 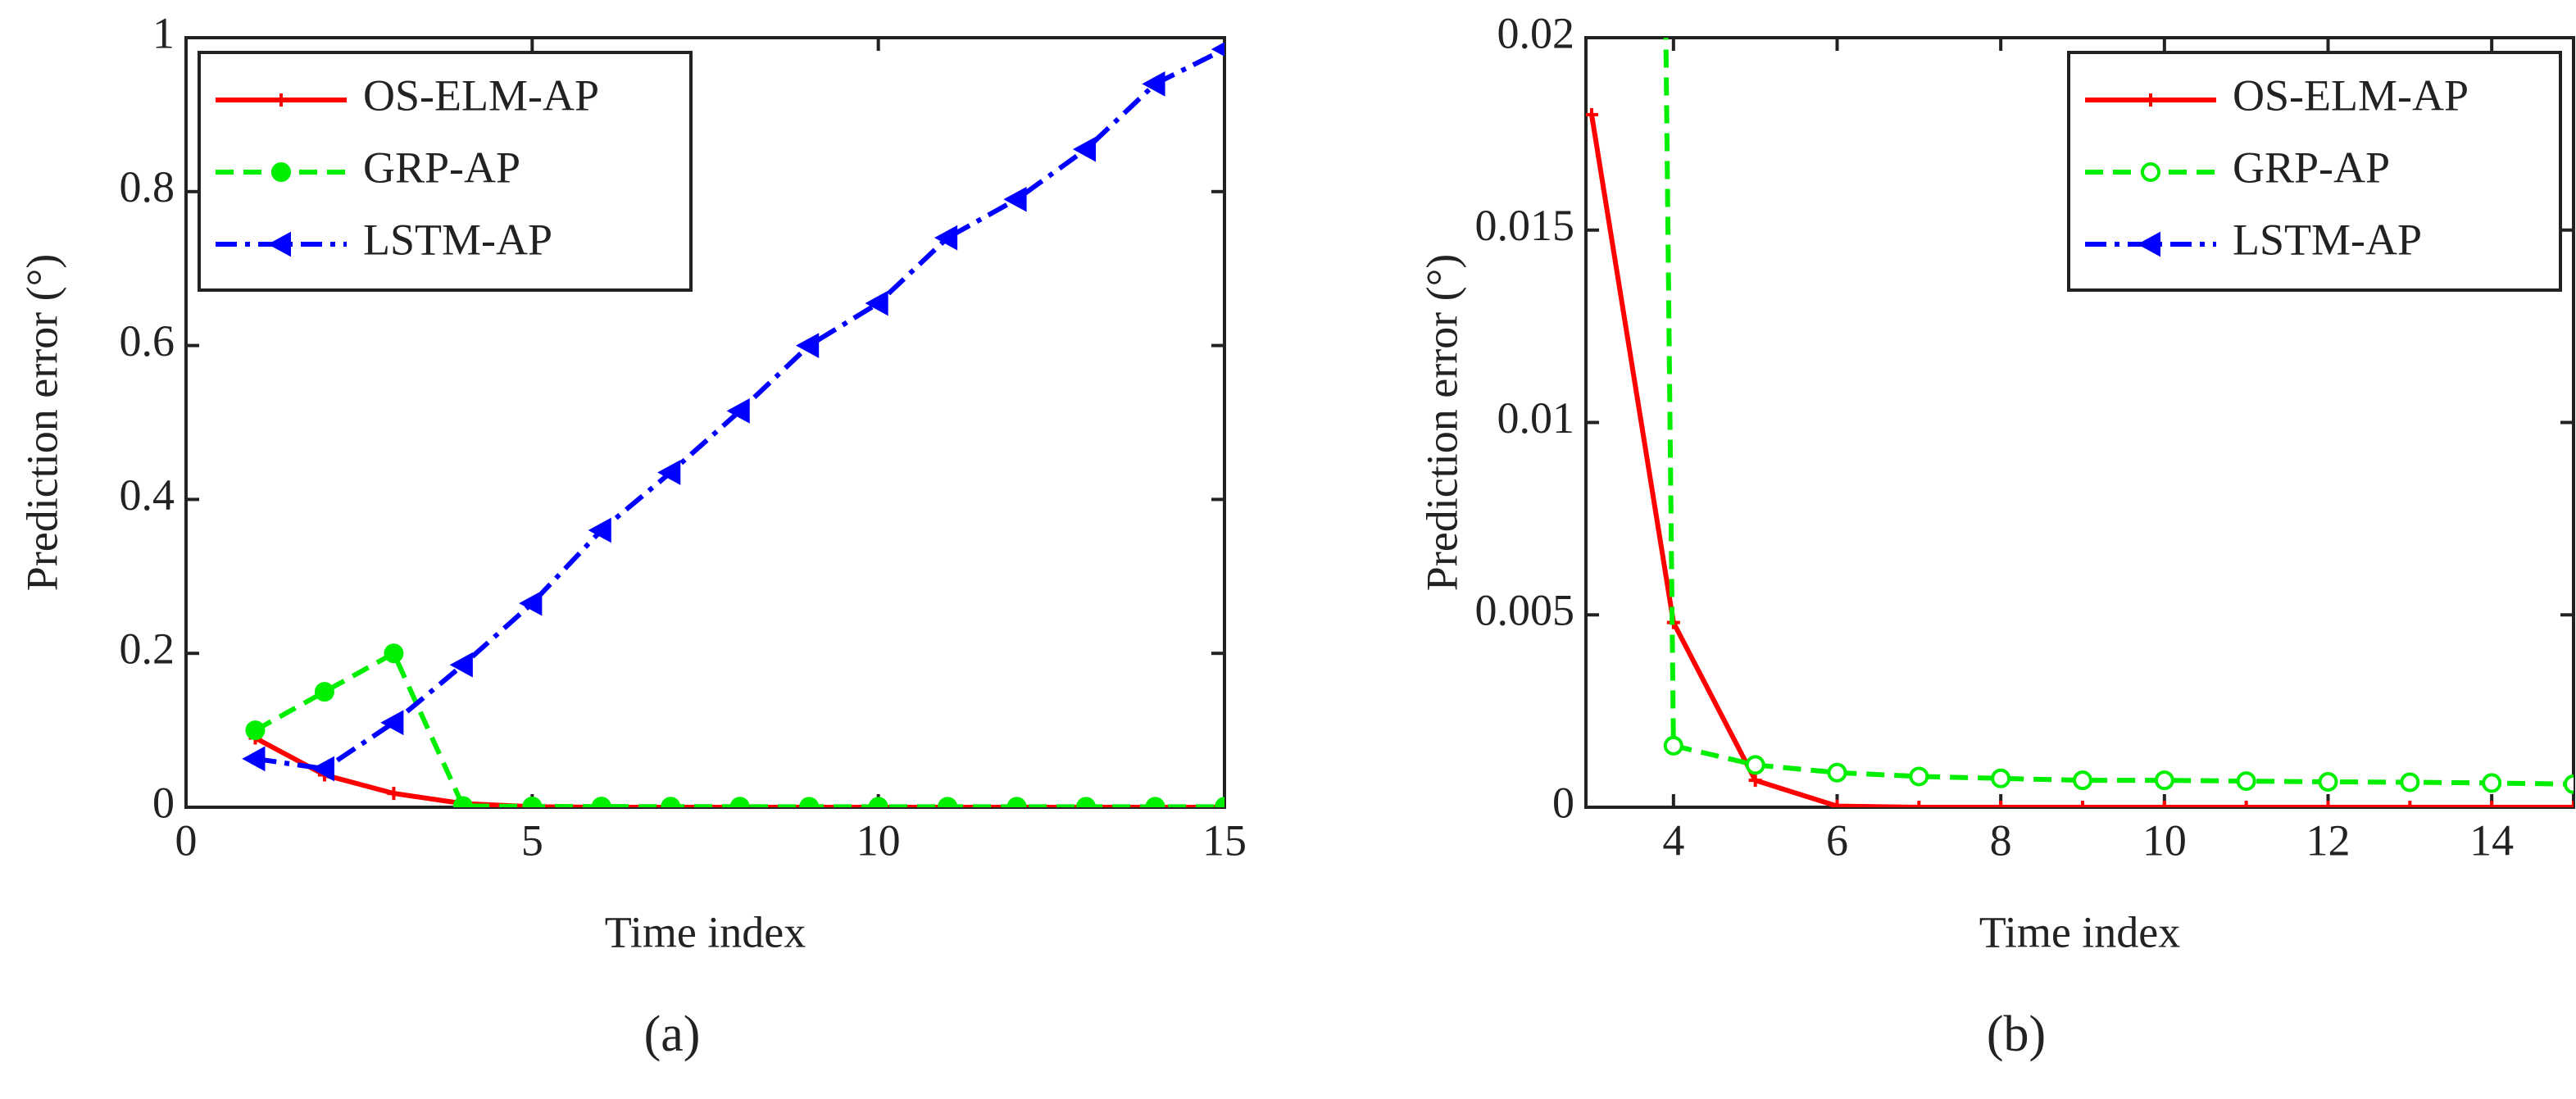 What do you see at coordinates (532, 840) in the screenshot?
I see `x-tick-label: 5` at bounding box center [532, 840].